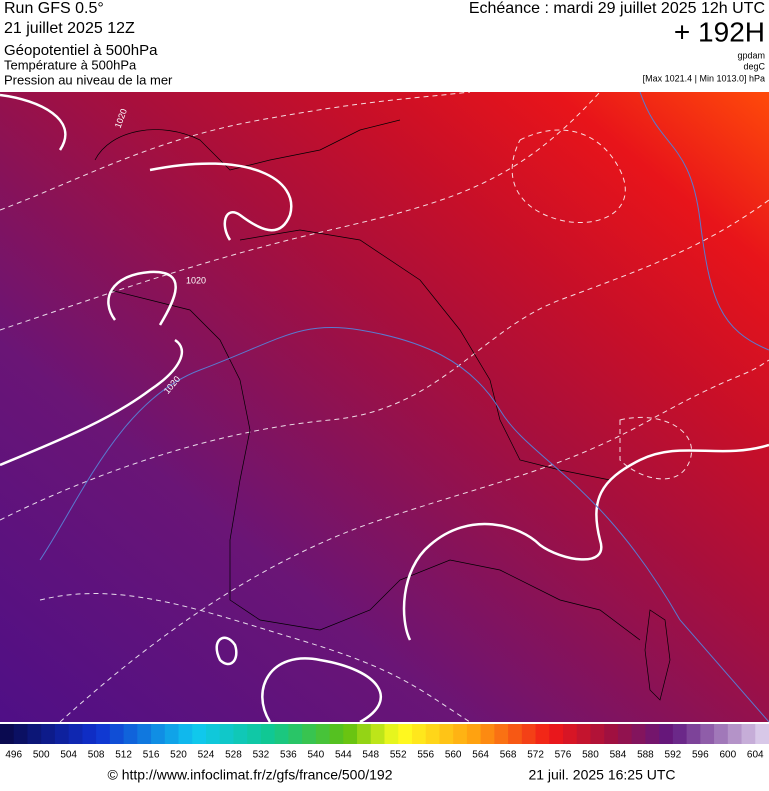 Image resolution: width=769 pixels, height=791 pixels. What do you see at coordinates (590, 755) in the screenshot?
I see `colorbar-label: 580` at bounding box center [590, 755].